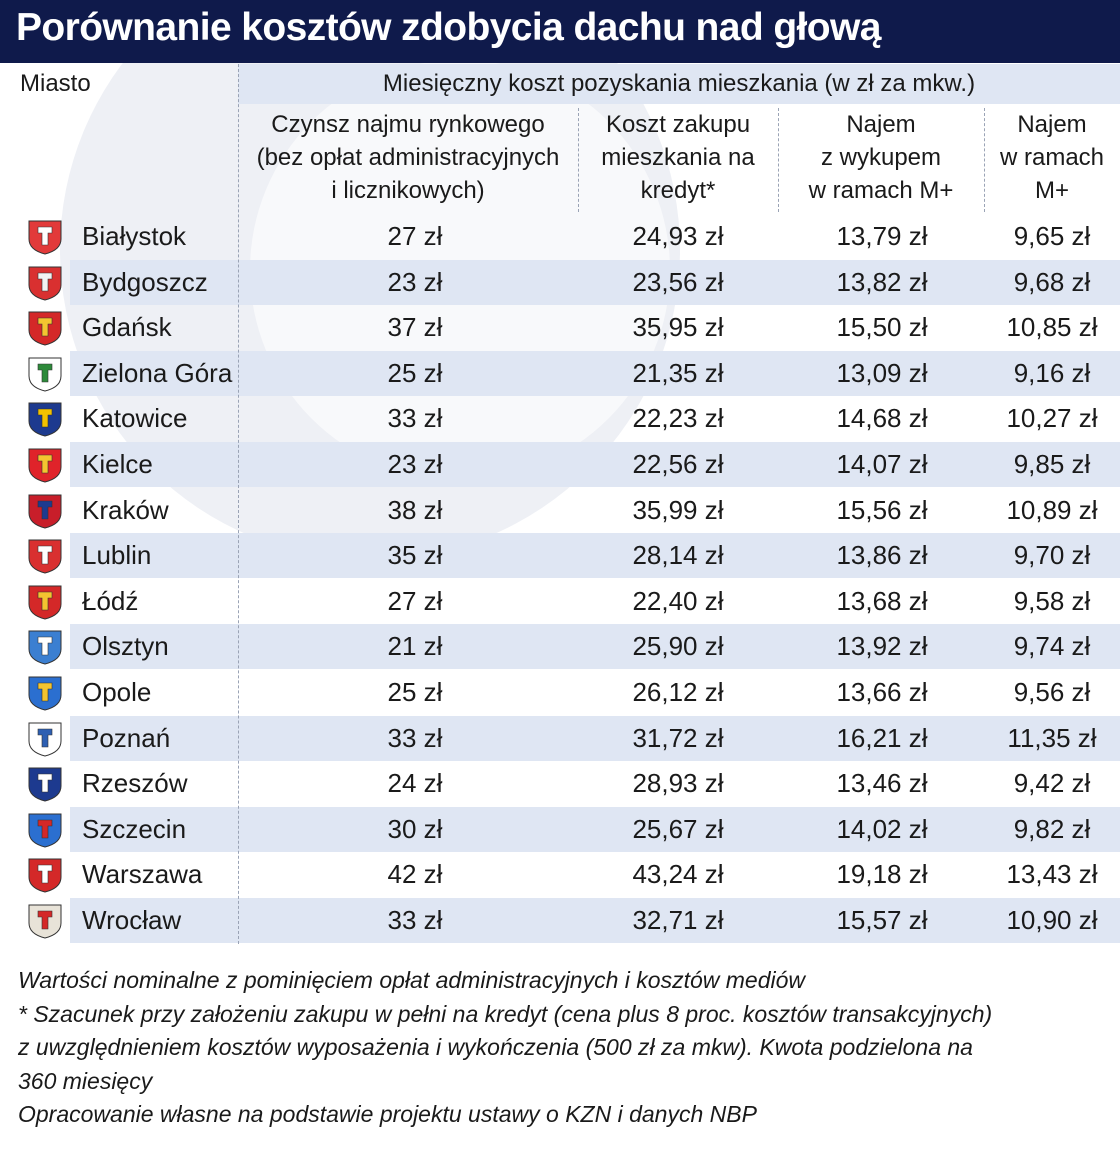 This screenshot has width=1120, height=1153. Describe the element at coordinates (560, 692) in the screenshot. I see `table-row: Opole 25 zł 26,12 zł 13,66 zł 9,56 zł` at that location.